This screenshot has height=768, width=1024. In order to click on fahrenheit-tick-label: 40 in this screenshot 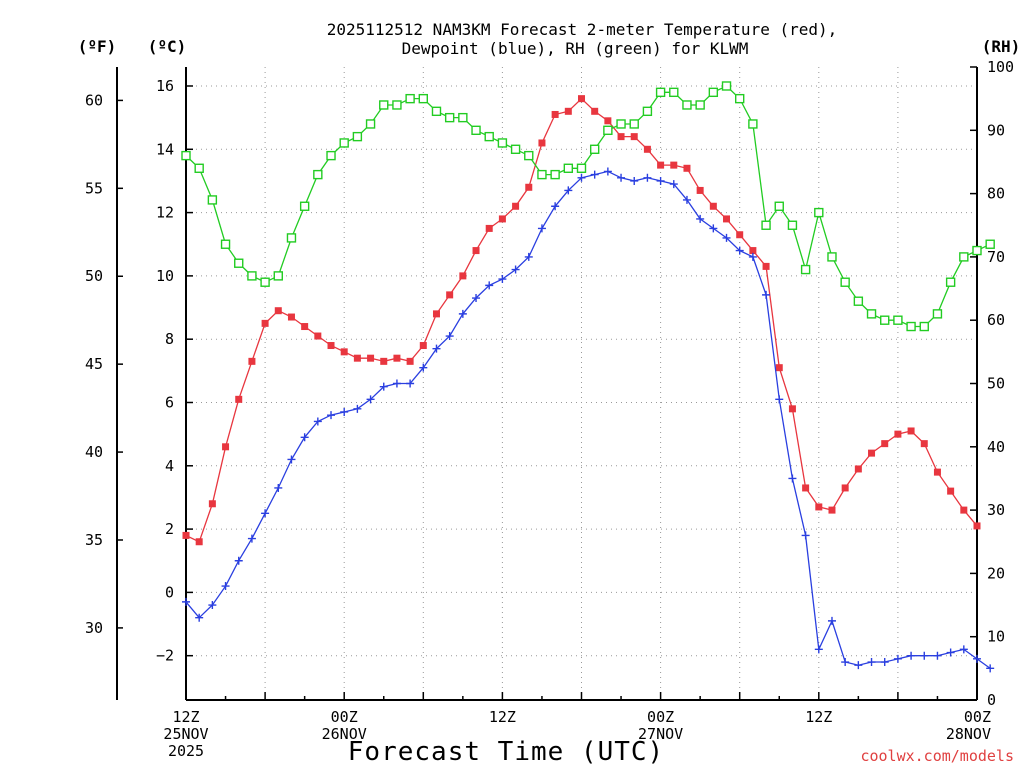, I will do `click(94, 452)`.